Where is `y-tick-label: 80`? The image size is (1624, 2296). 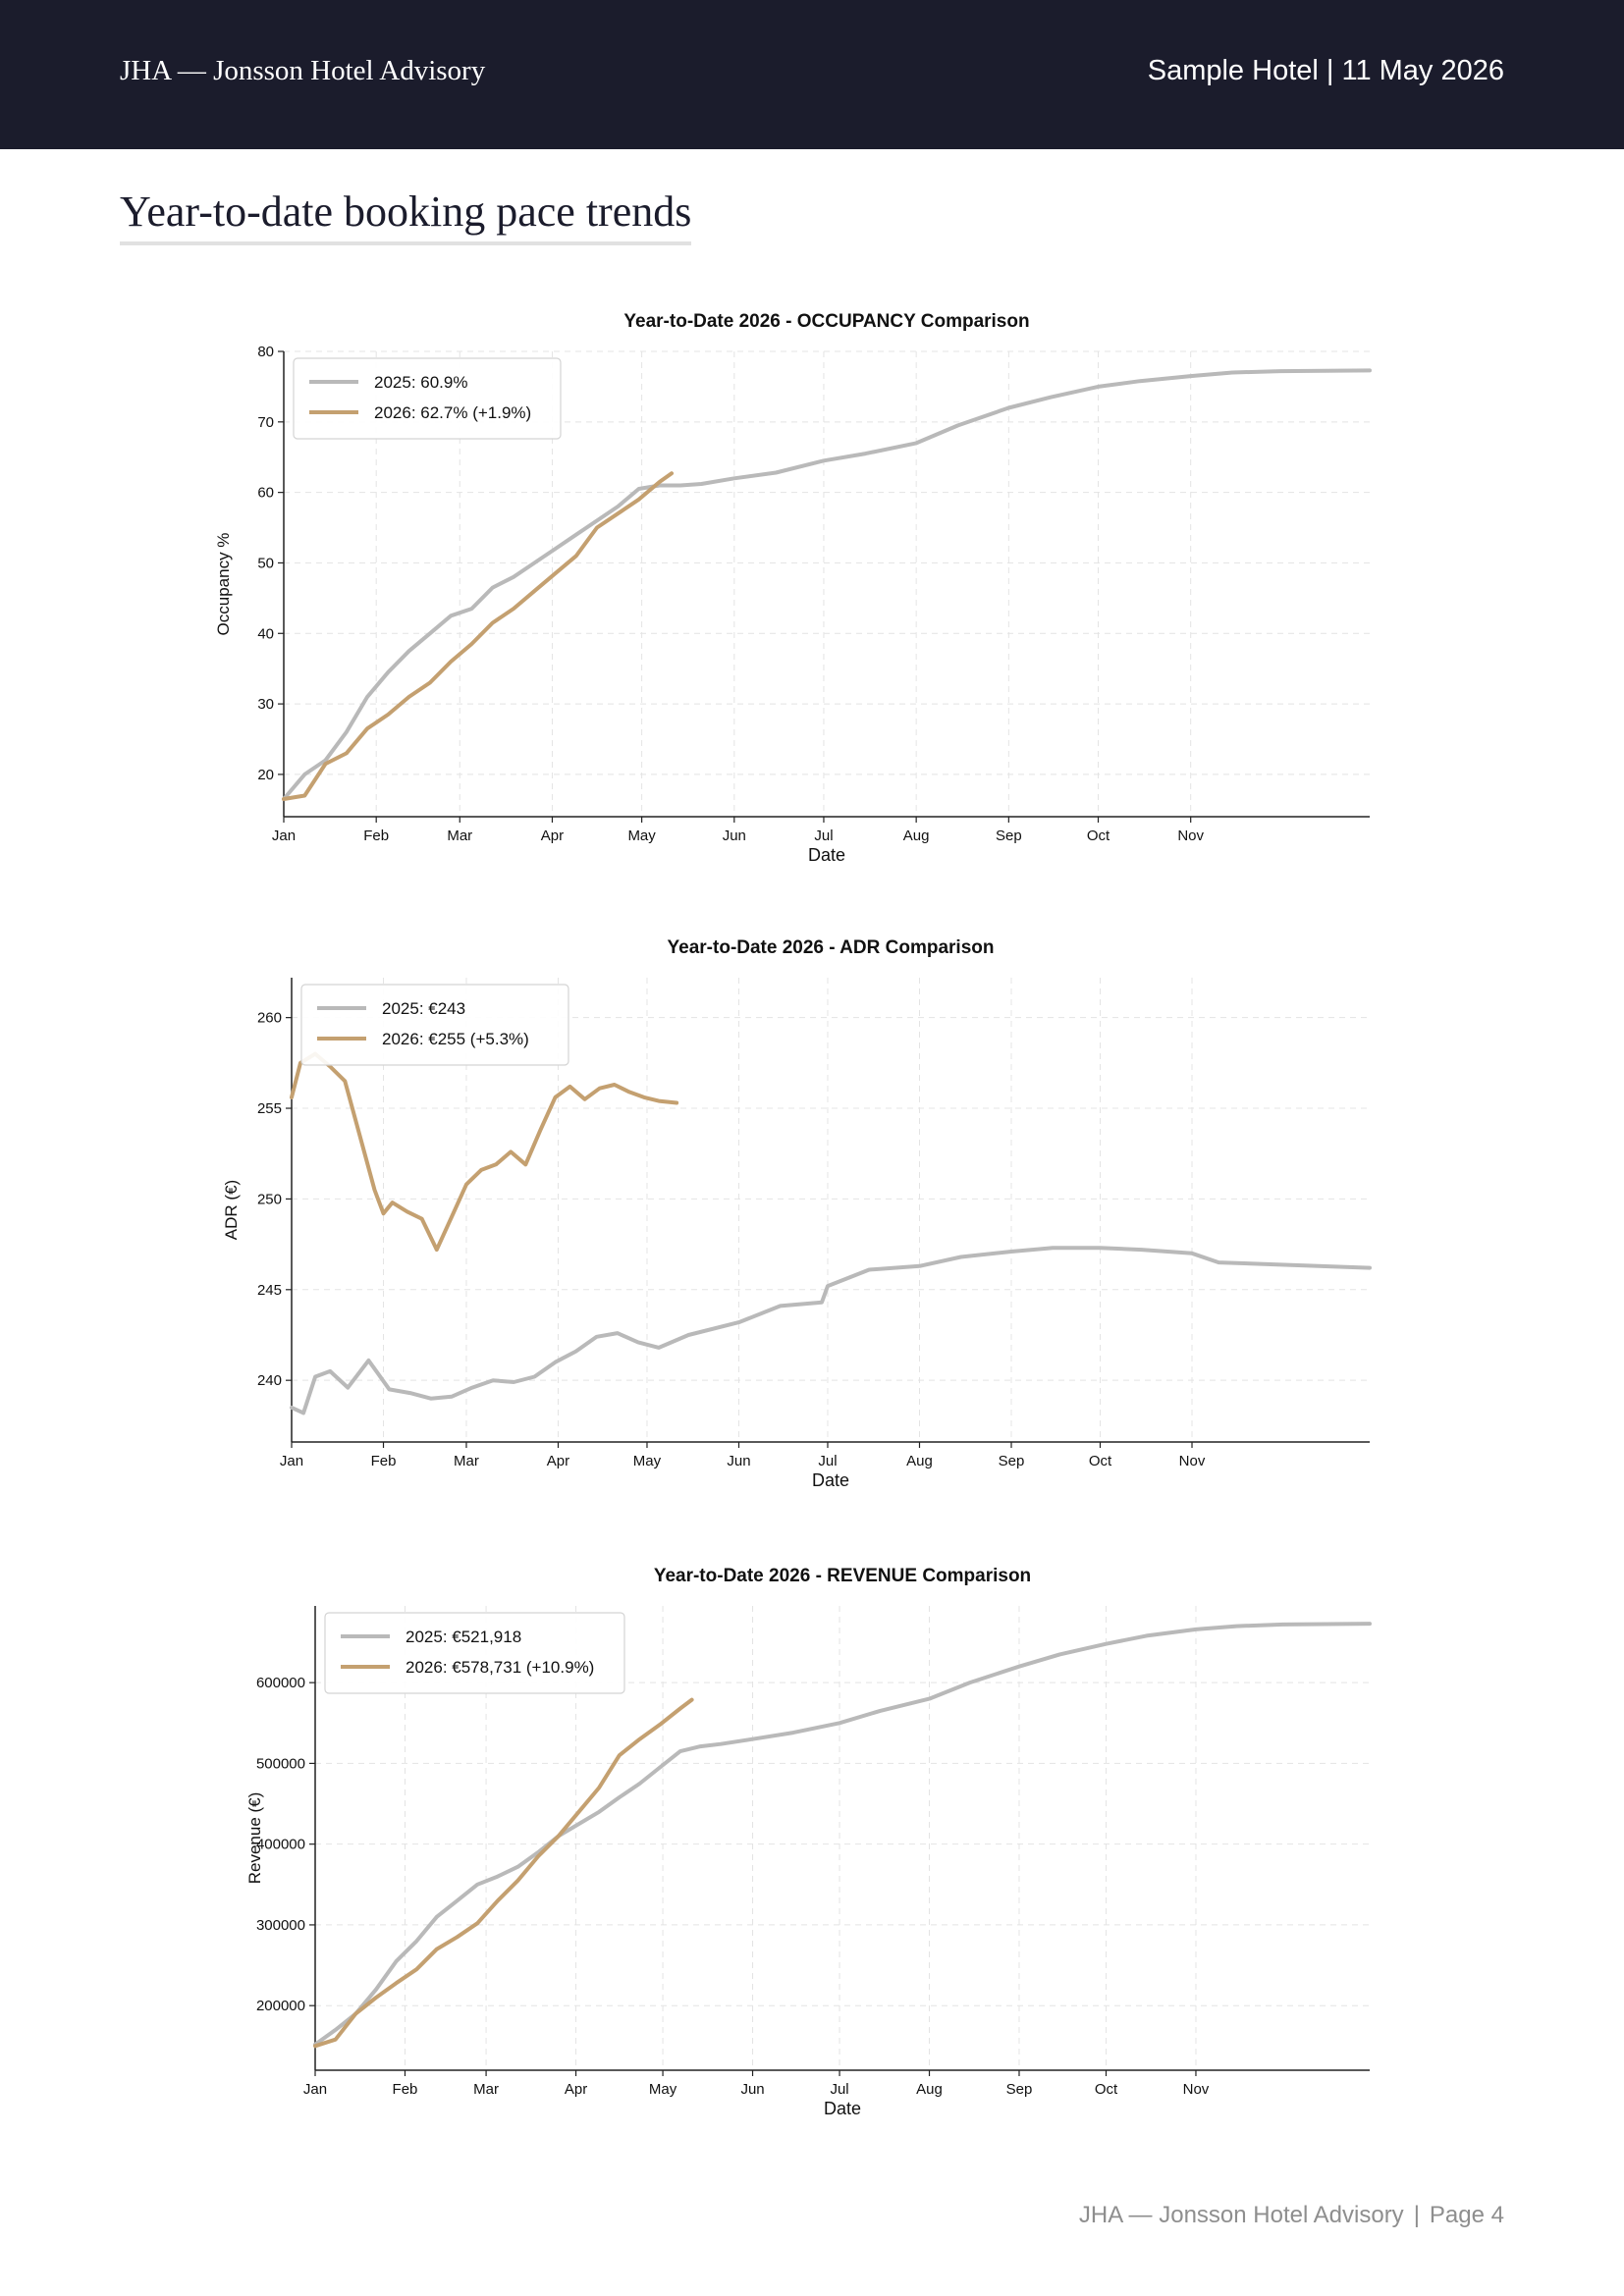 y-tick-label: 80 is located at coordinates (265, 352).